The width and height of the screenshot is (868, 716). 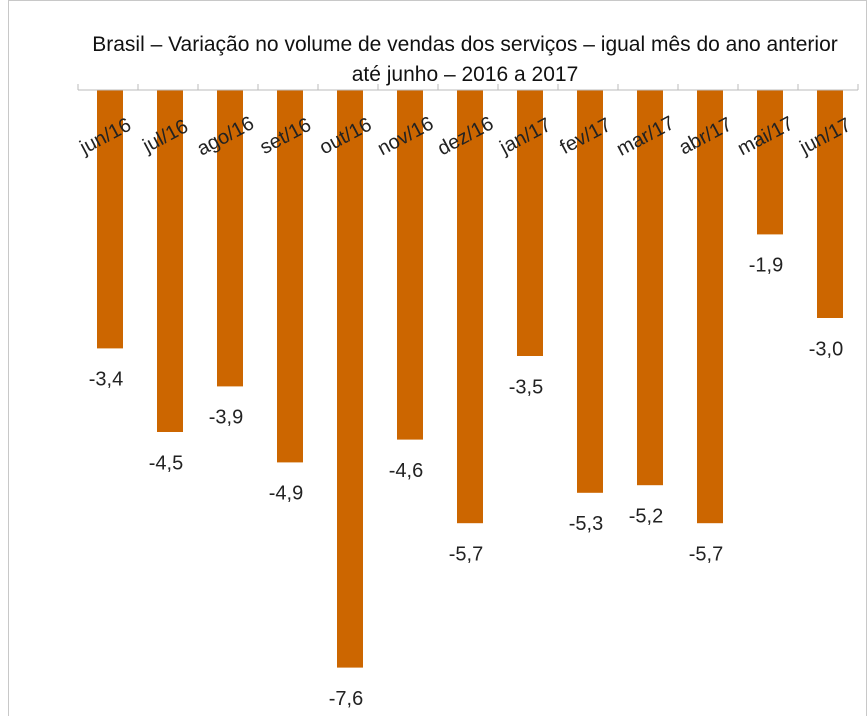 What do you see at coordinates (766, 266) in the screenshot?
I see `value-label: -1,9` at bounding box center [766, 266].